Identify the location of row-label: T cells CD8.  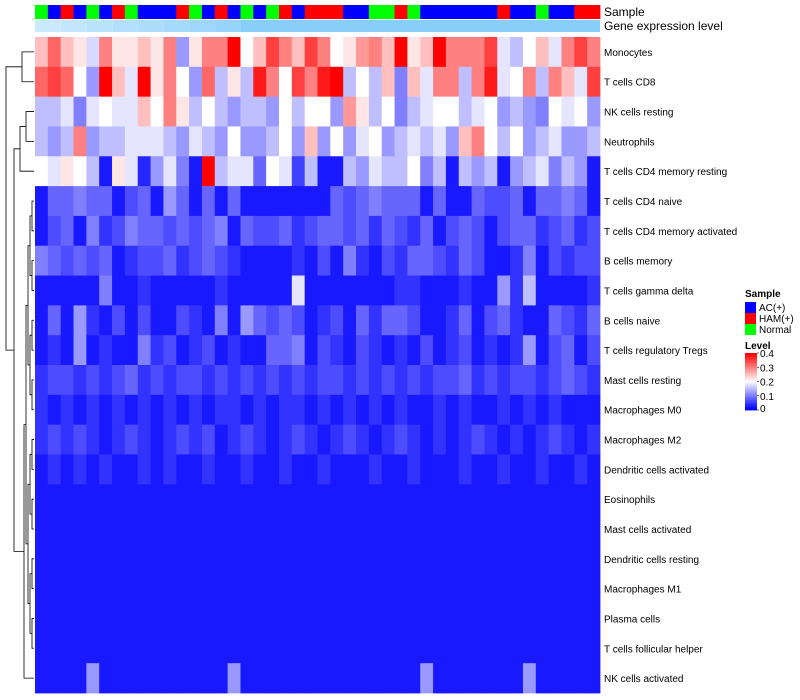
(630, 83).